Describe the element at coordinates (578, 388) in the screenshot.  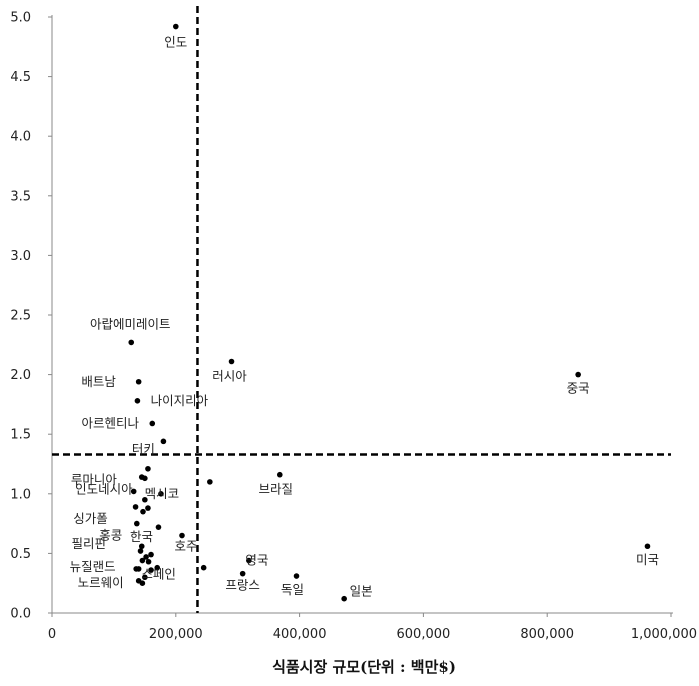
I see `point-label: 중국` at that location.